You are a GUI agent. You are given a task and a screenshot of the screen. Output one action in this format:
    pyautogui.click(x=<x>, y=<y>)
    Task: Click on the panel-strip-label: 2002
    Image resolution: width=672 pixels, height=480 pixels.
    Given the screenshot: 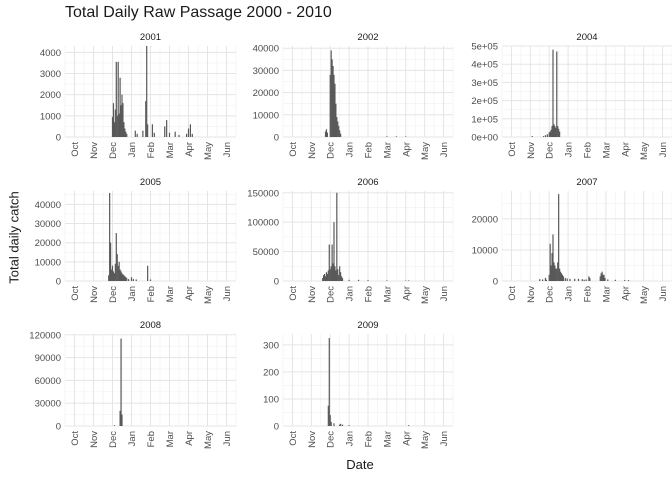 What is the action you would take?
    pyautogui.click(x=367, y=37)
    